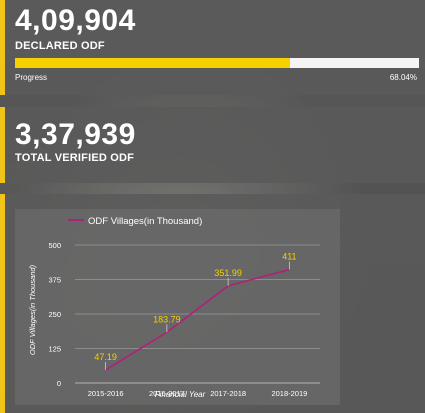  What do you see at coordinates (167, 393) in the screenshot?
I see `x-tick-label: 2016-2017` at bounding box center [167, 393].